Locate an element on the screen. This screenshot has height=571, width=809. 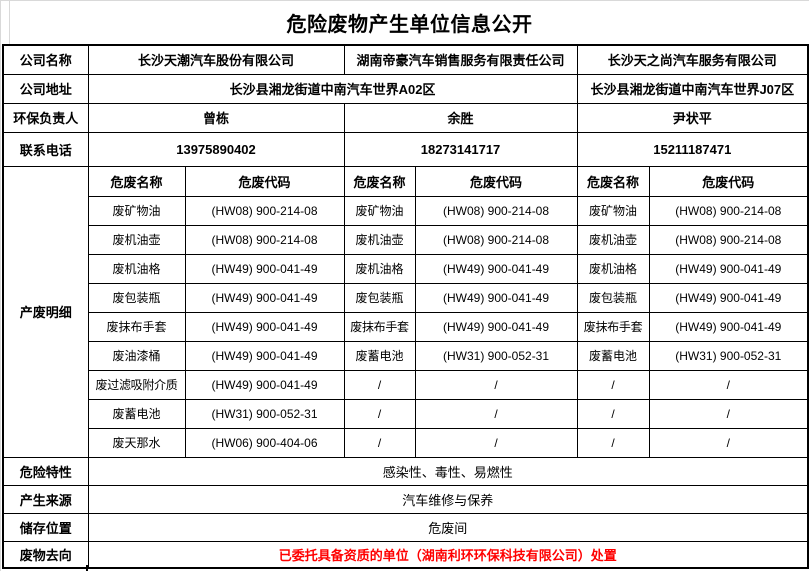
waste-row: 废天那水 (HW06) 900-404-06 / / / / is located at coordinates (406, 442).